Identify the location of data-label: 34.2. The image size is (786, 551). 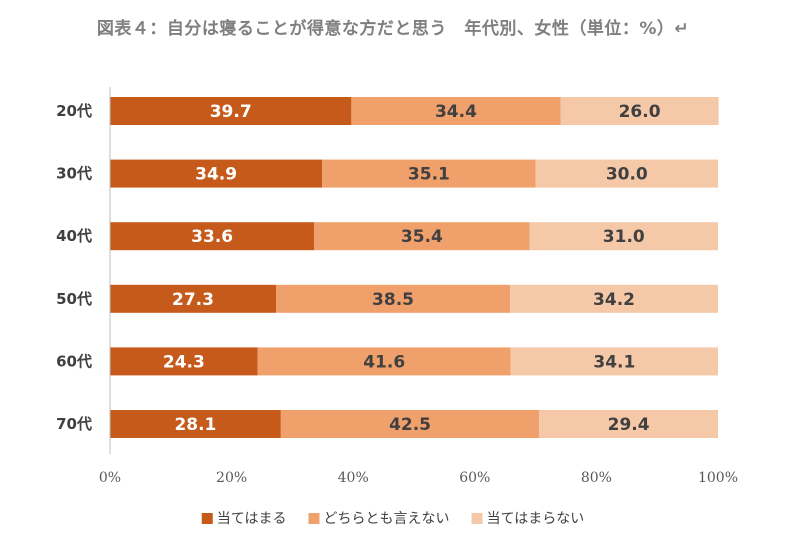
(614, 300).